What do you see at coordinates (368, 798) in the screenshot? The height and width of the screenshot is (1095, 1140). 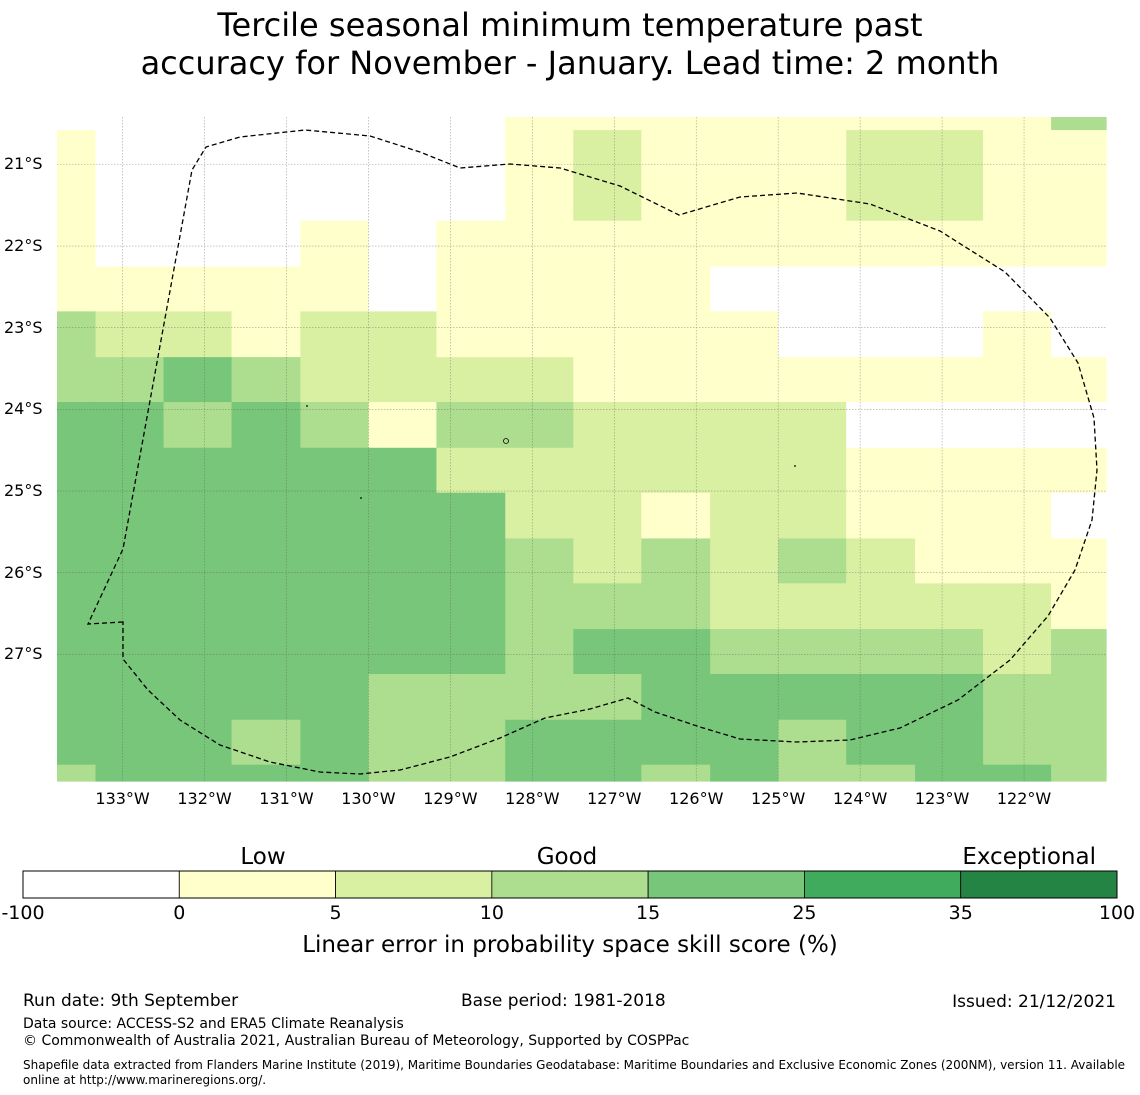 I see `longitude-label: 130°W` at bounding box center [368, 798].